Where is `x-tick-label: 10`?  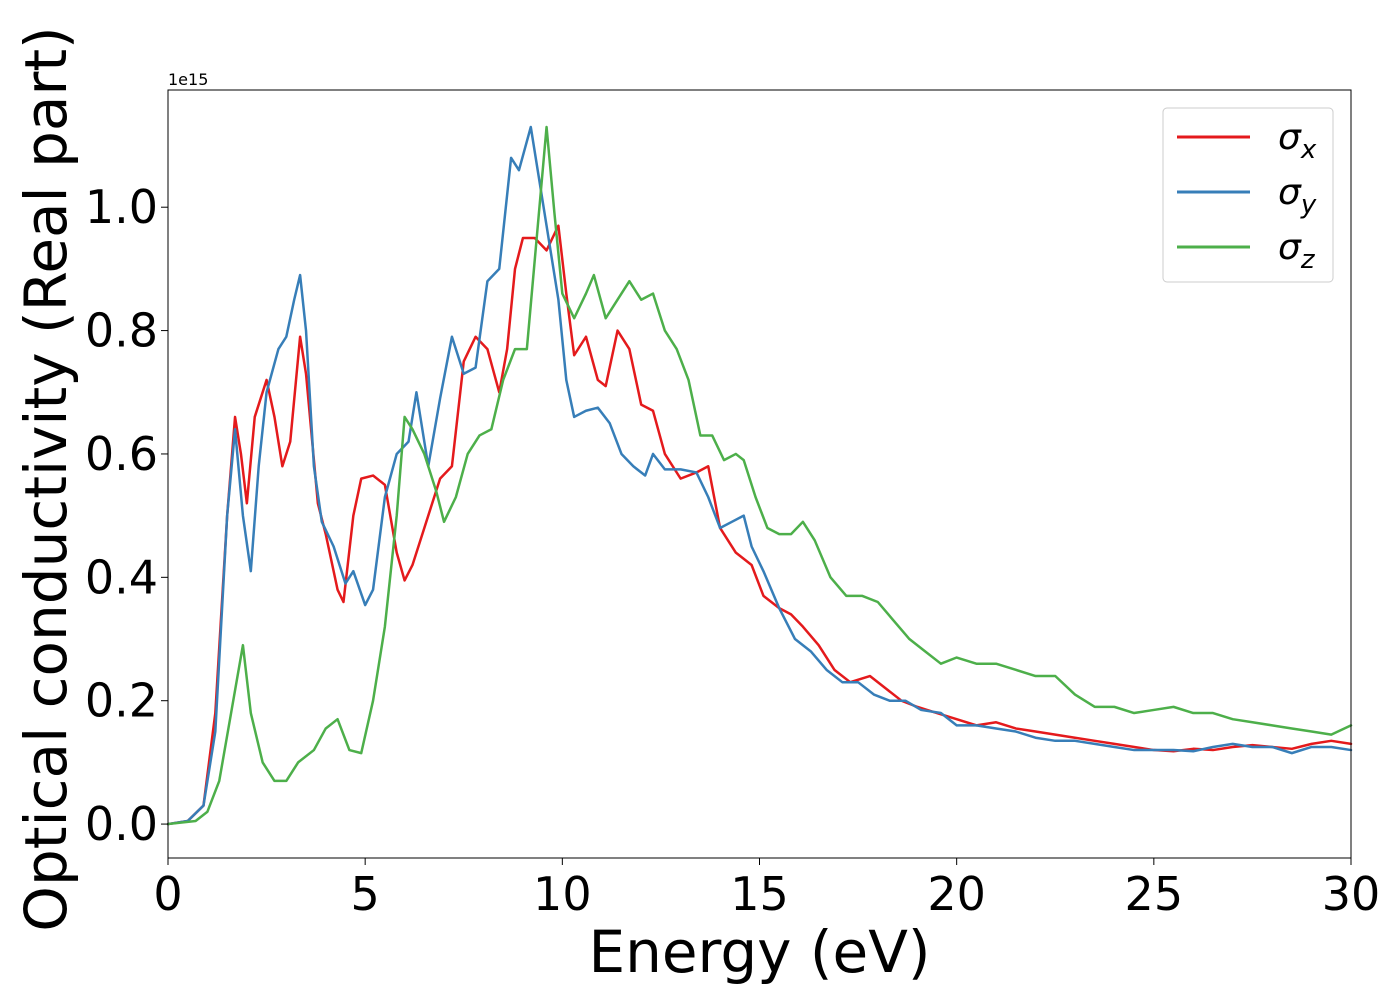
x-tick-label: 10 is located at coordinates (562, 894).